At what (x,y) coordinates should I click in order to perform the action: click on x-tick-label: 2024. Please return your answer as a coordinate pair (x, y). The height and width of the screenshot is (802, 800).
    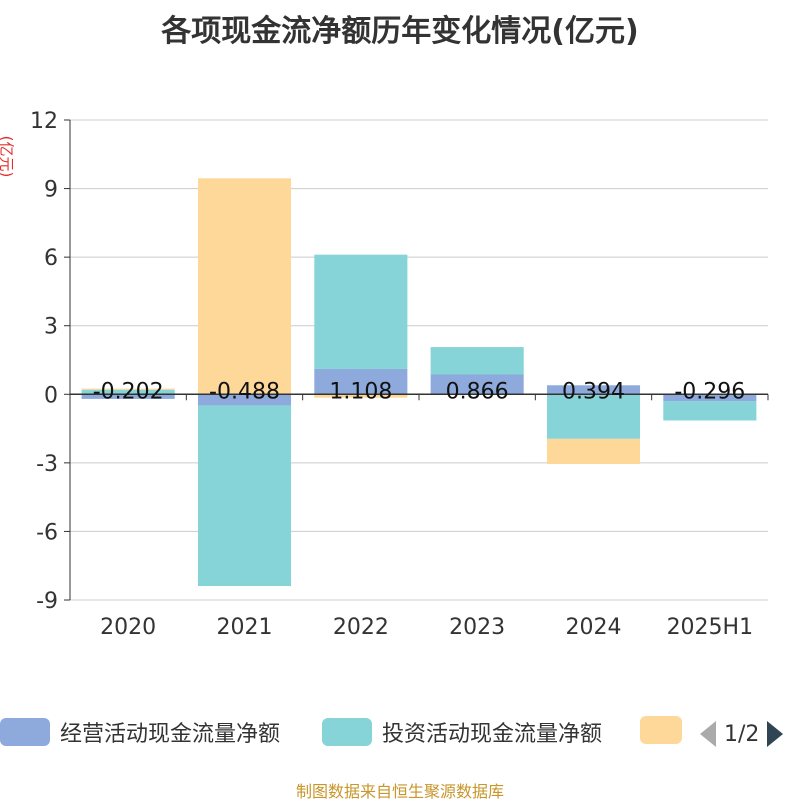
    Looking at the image, I should click on (594, 627).